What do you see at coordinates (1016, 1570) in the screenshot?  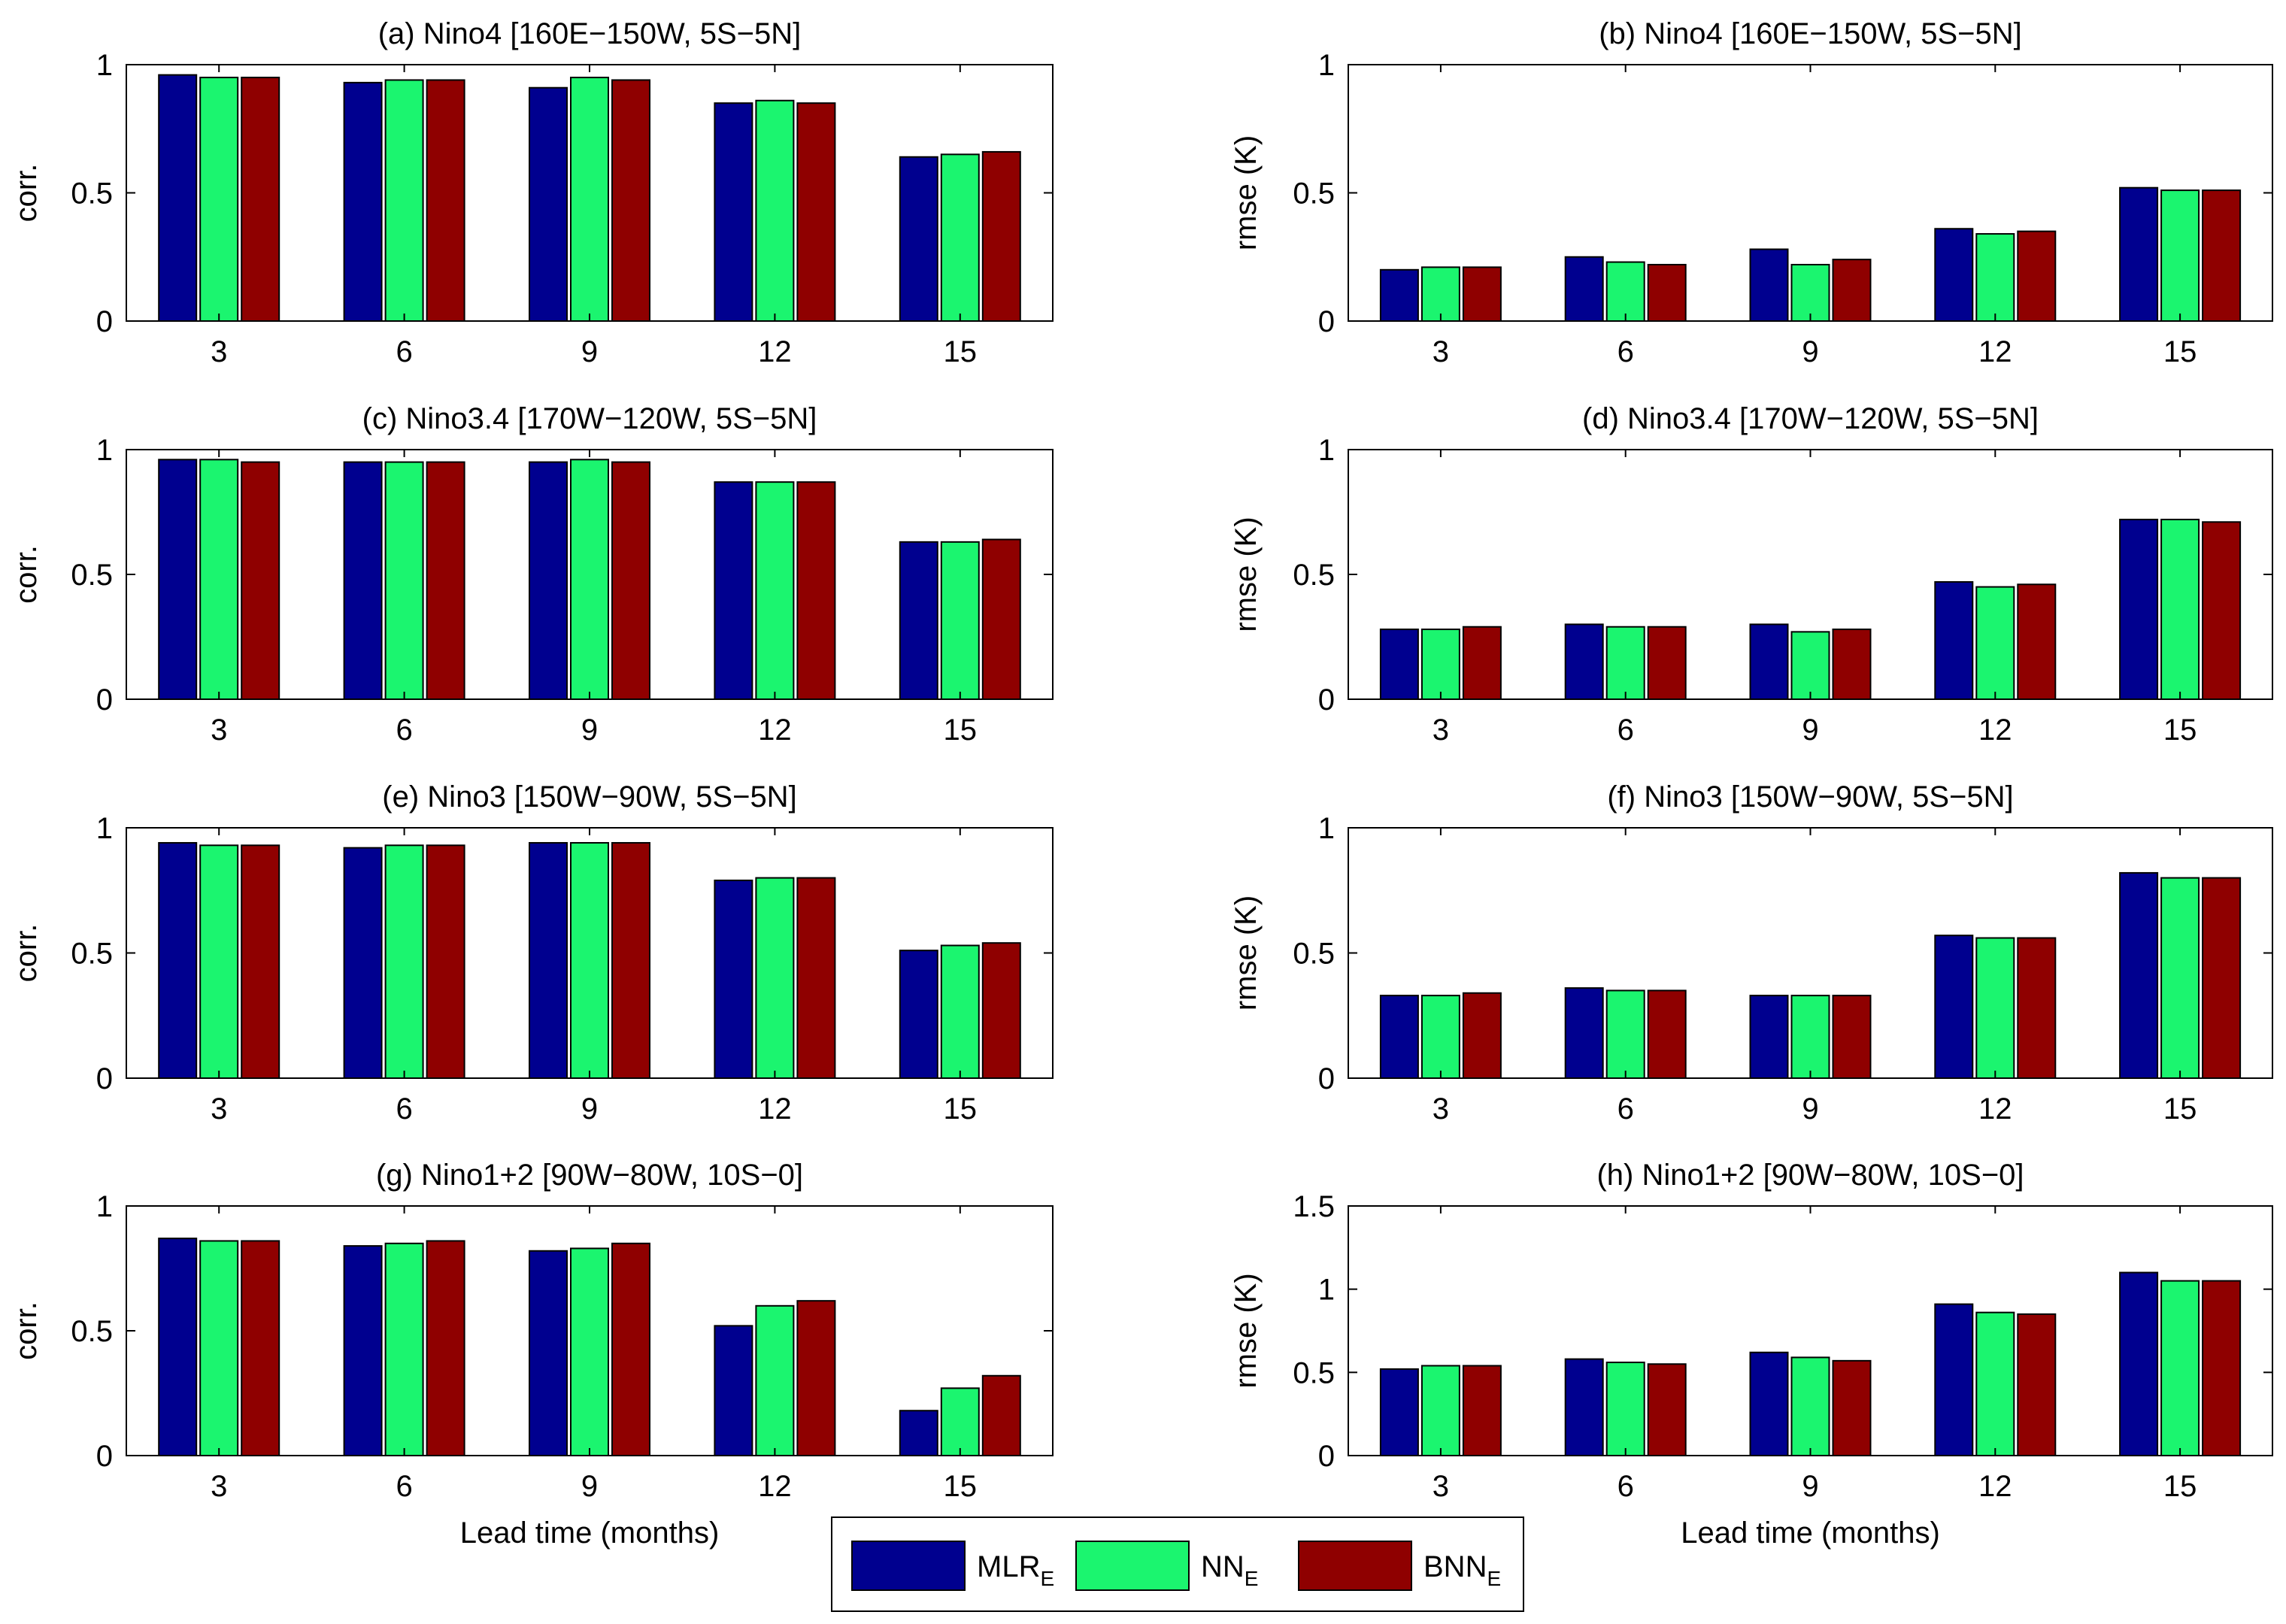 I see `legend-label-MLR_E: MLRE` at bounding box center [1016, 1570].